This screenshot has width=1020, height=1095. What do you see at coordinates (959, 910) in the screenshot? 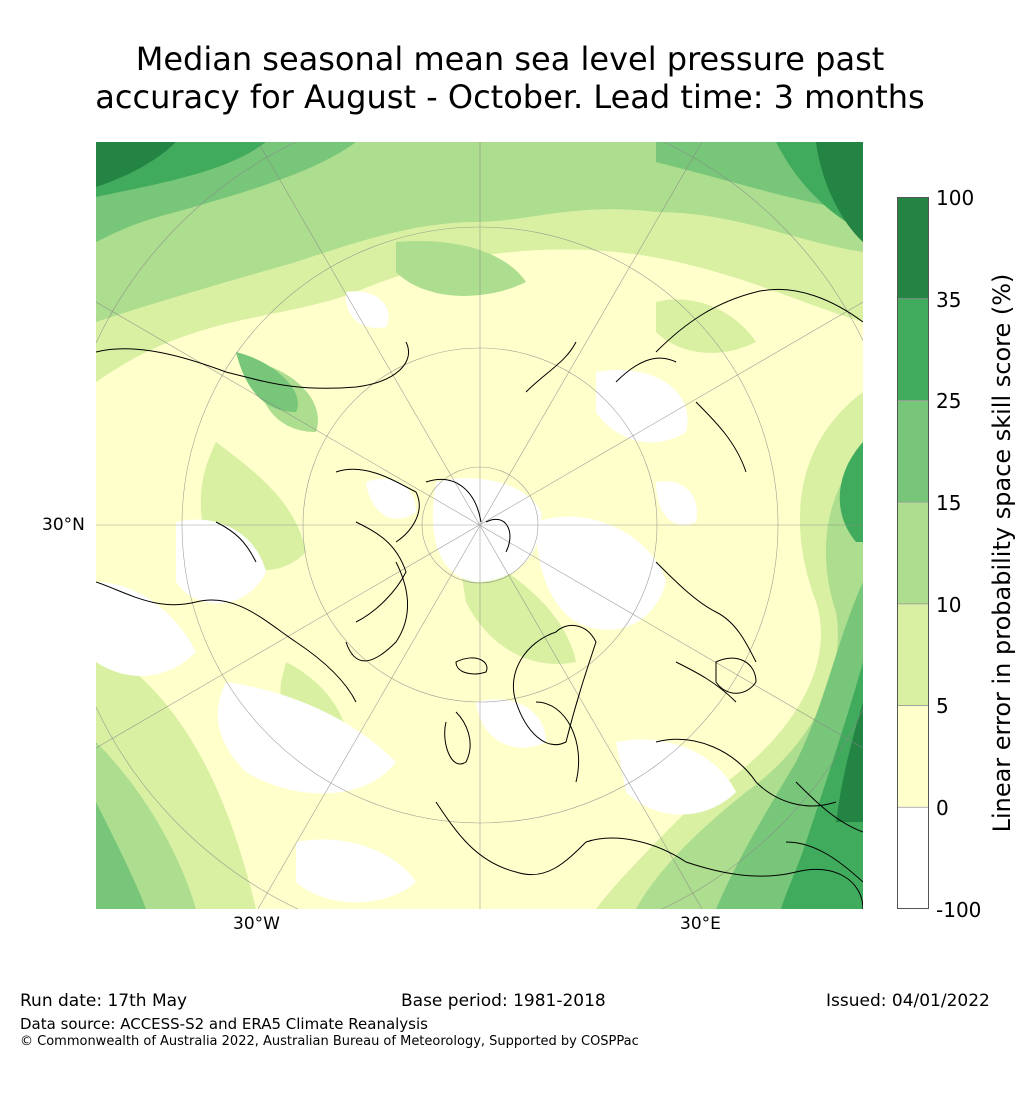
I see `colorbar-tick-minus-100: -100` at bounding box center [959, 910].